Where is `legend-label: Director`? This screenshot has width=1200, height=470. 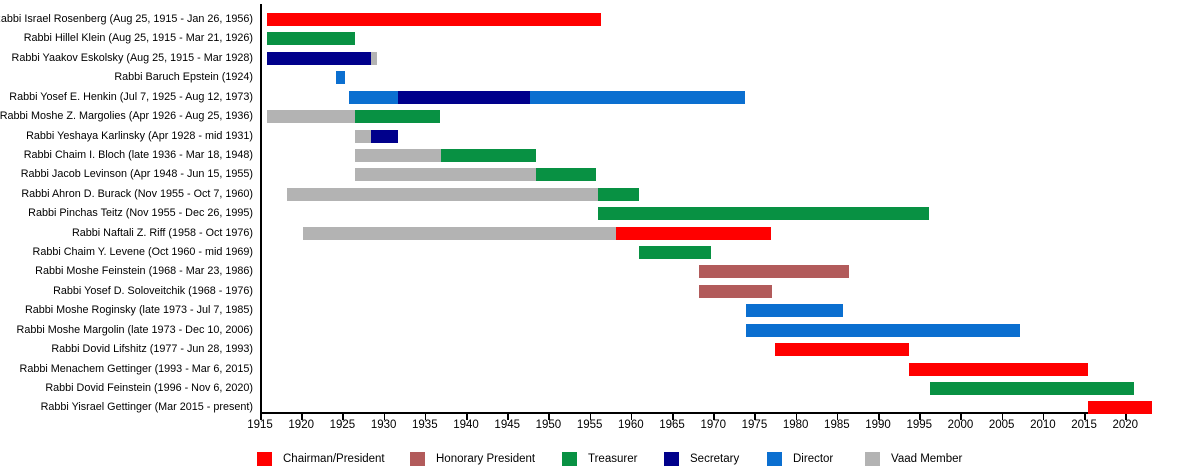
legend-label: Director is located at coordinates (813, 459).